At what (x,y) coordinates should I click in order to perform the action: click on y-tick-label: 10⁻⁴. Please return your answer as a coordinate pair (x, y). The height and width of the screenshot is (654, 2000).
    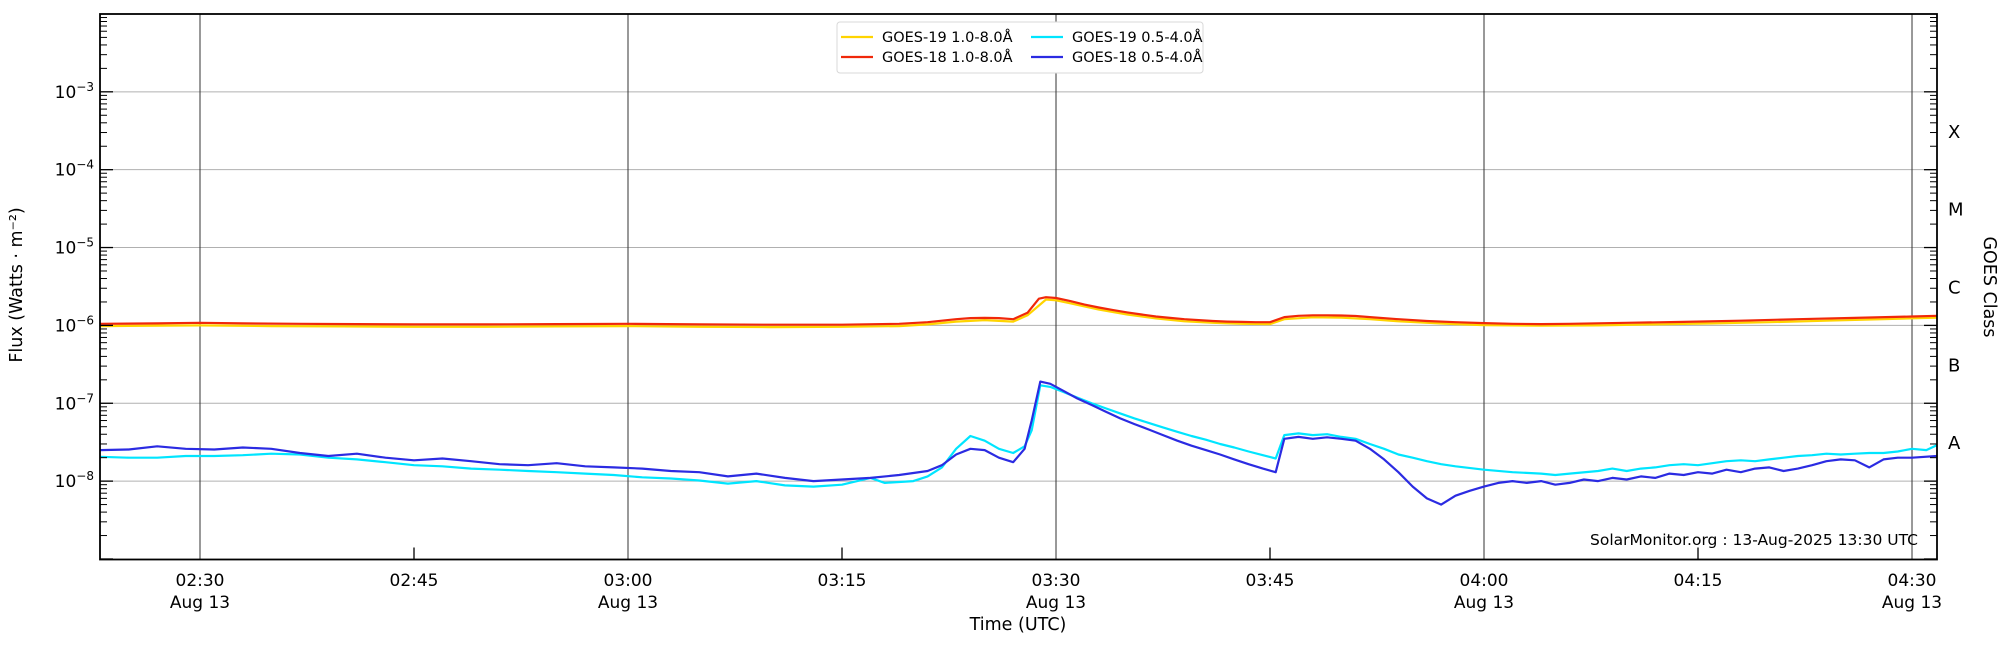
    Looking at the image, I should click on (74, 169).